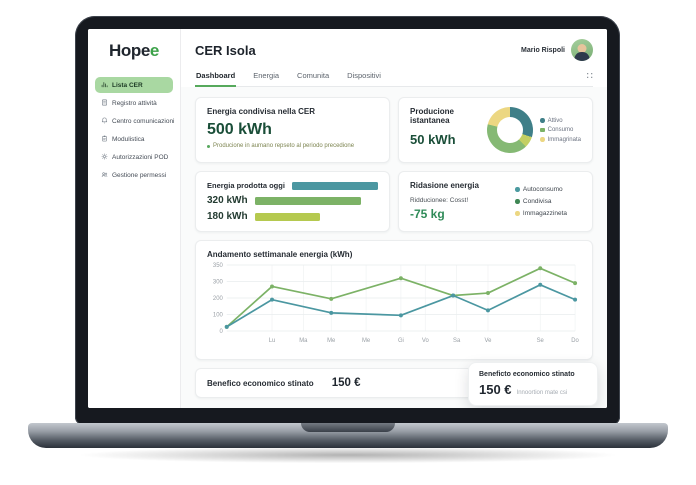  What do you see at coordinates (544, 213) in the screenshot?
I see `legend-label: Immagazzineta` at bounding box center [544, 213].